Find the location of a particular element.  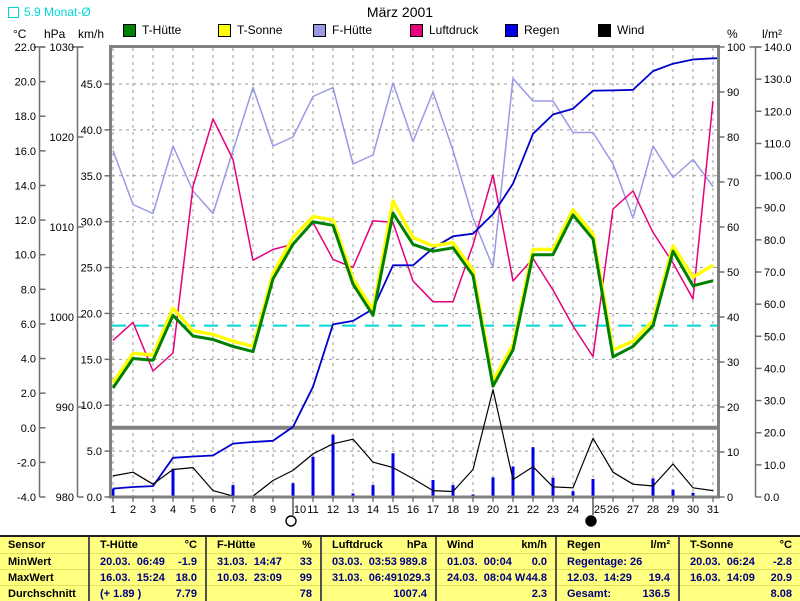

table-row: 01.03. 00:04 0.0 is located at coordinates (496, 561).